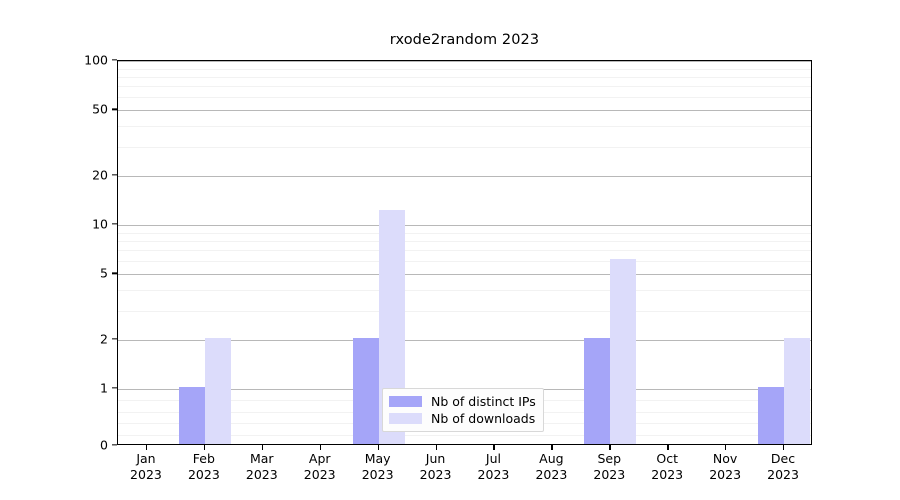  I want to click on x-axis-tick-label: Sep 2023, so click(609, 467).